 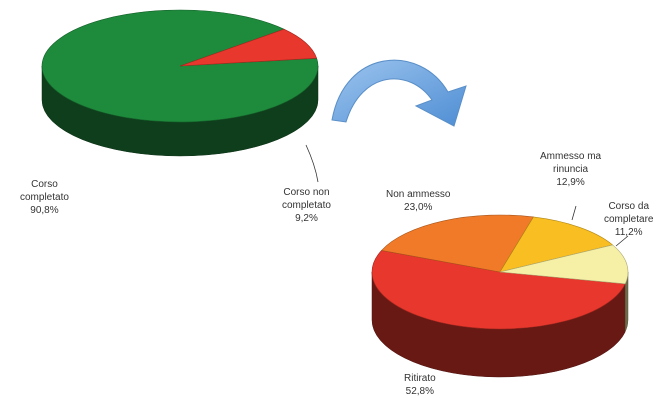 I want to click on leader-line-ammesso-ma-rinuncia, so click(x=574, y=213).